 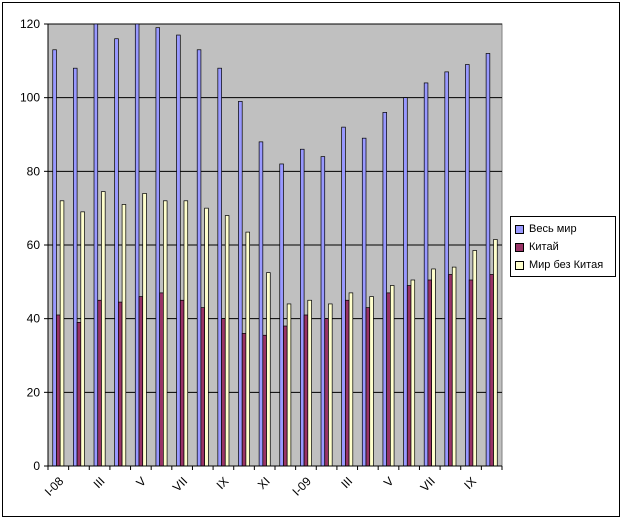 I want to click on y-tick-label: 100, so click(x=30, y=98).